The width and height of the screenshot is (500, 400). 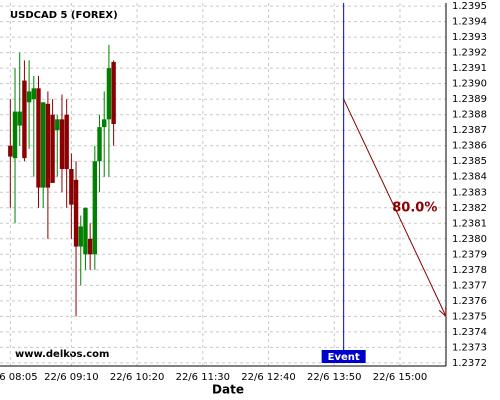 I want to click on x-tick-label: 22/6 12:40, so click(x=268, y=377).